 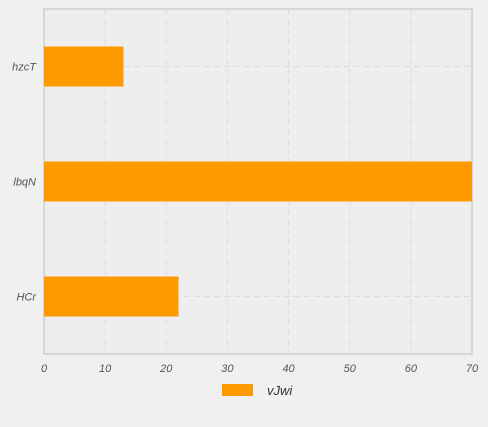 I want to click on x-tick-label: 50, so click(x=350, y=369).